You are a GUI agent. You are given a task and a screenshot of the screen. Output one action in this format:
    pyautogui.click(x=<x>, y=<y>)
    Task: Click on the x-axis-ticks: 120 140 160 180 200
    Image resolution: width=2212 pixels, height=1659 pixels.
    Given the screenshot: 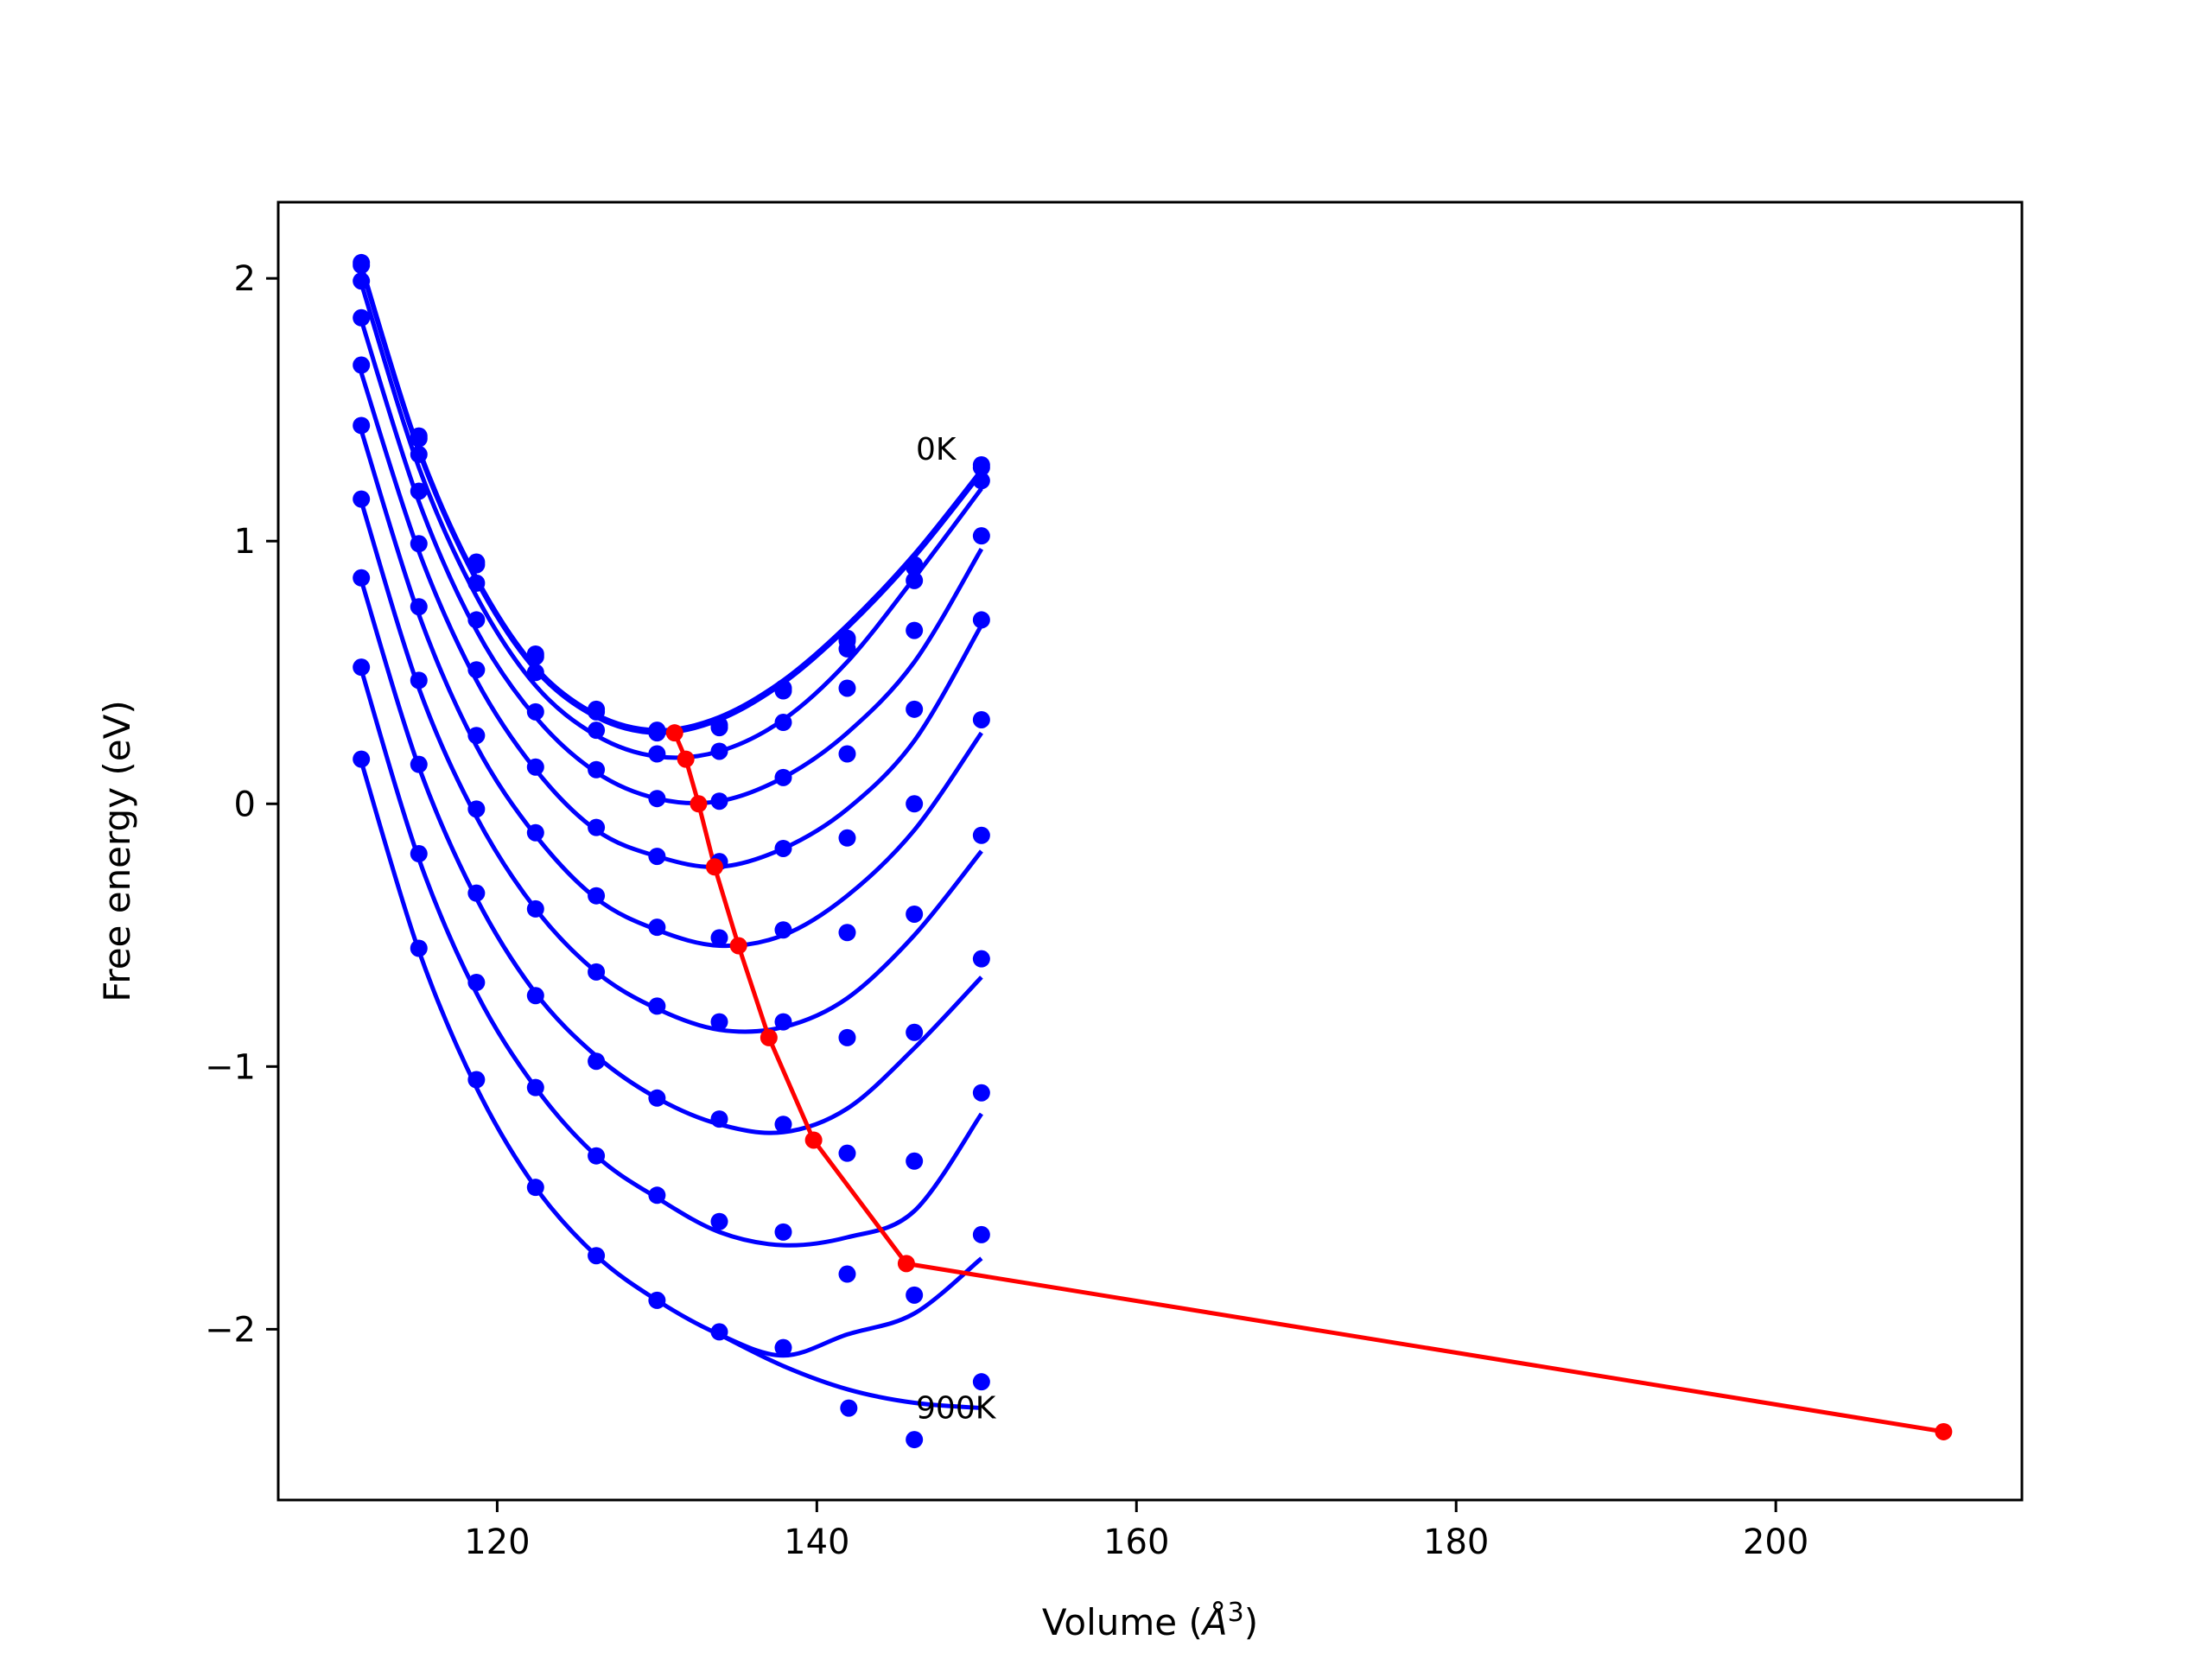 What is the action you would take?
    pyautogui.click(x=1136, y=1531)
    